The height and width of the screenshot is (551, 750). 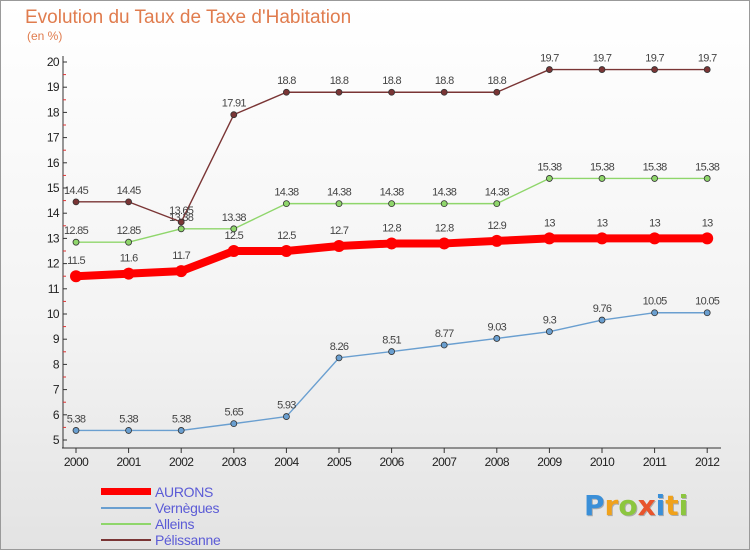 I want to click on y-tick-label: 8, so click(x=56, y=364).